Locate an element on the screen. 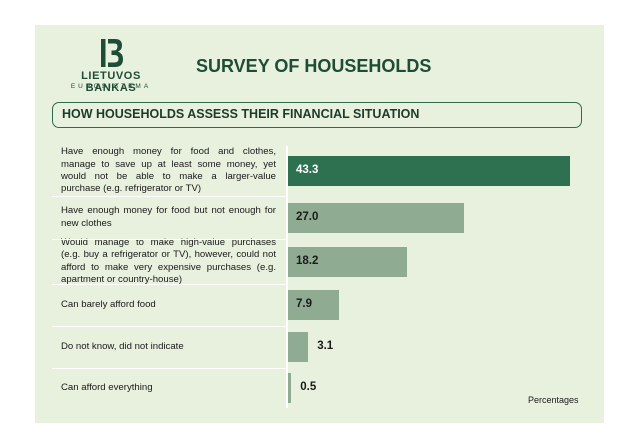  category-axis is located at coordinates (287, 277).